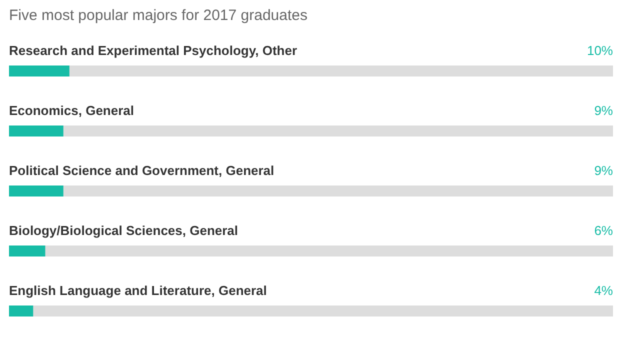  Describe the element at coordinates (604, 290) in the screenshot. I see `data-label: 4%` at that location.